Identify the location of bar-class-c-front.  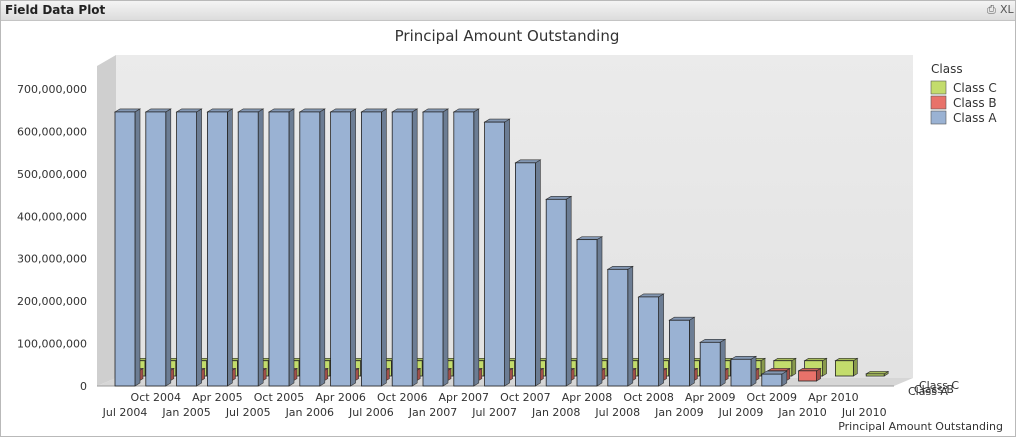
(844, 368).